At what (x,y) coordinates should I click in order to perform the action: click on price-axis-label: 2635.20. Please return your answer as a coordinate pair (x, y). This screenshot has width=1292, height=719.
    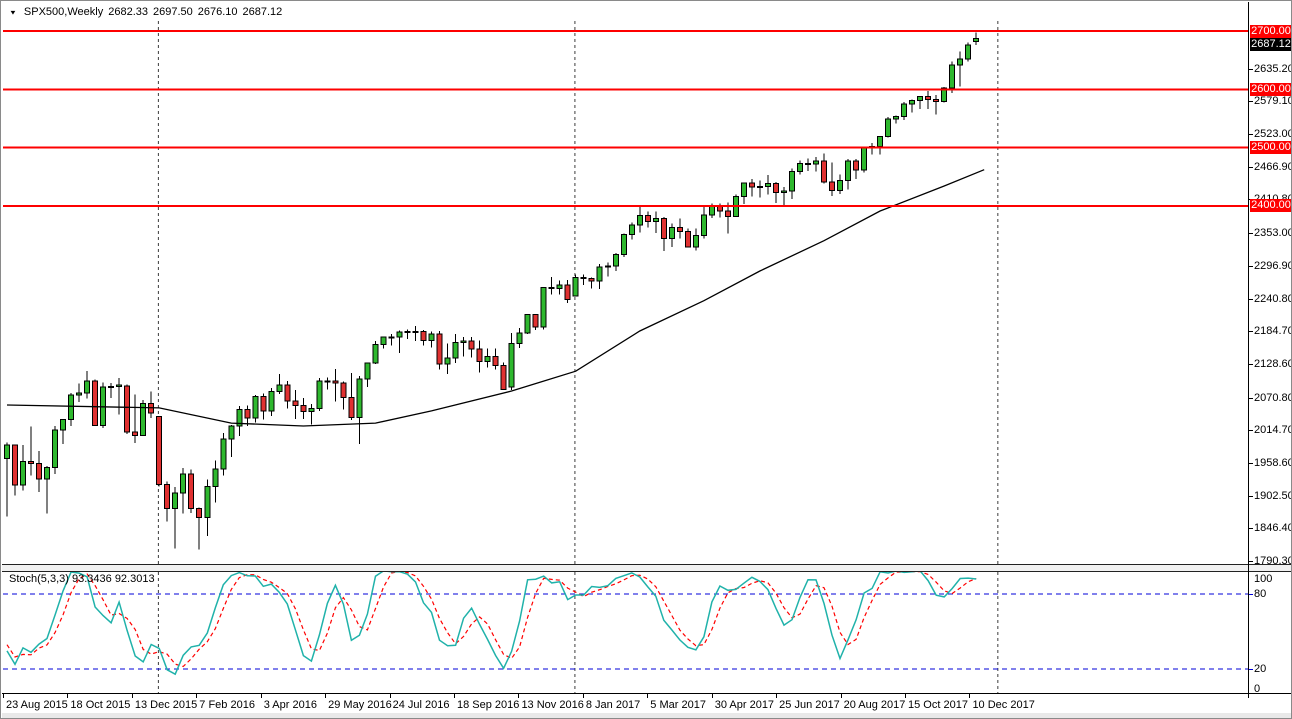
    Looking at the image, I should click on (1273, 68).